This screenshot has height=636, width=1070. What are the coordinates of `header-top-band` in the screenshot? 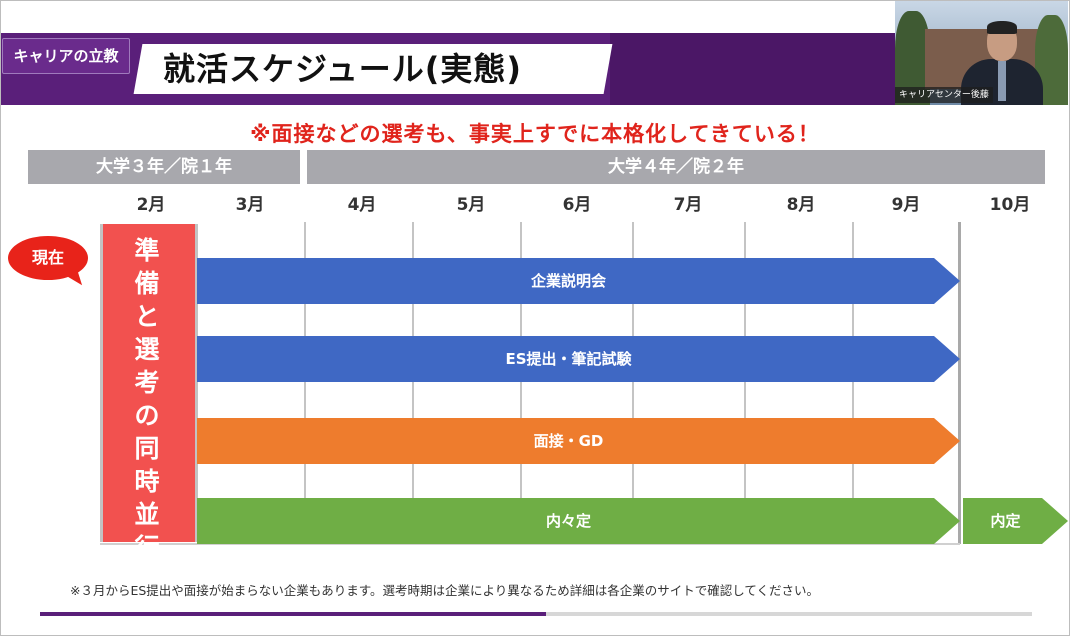 It's located at (448, 17).